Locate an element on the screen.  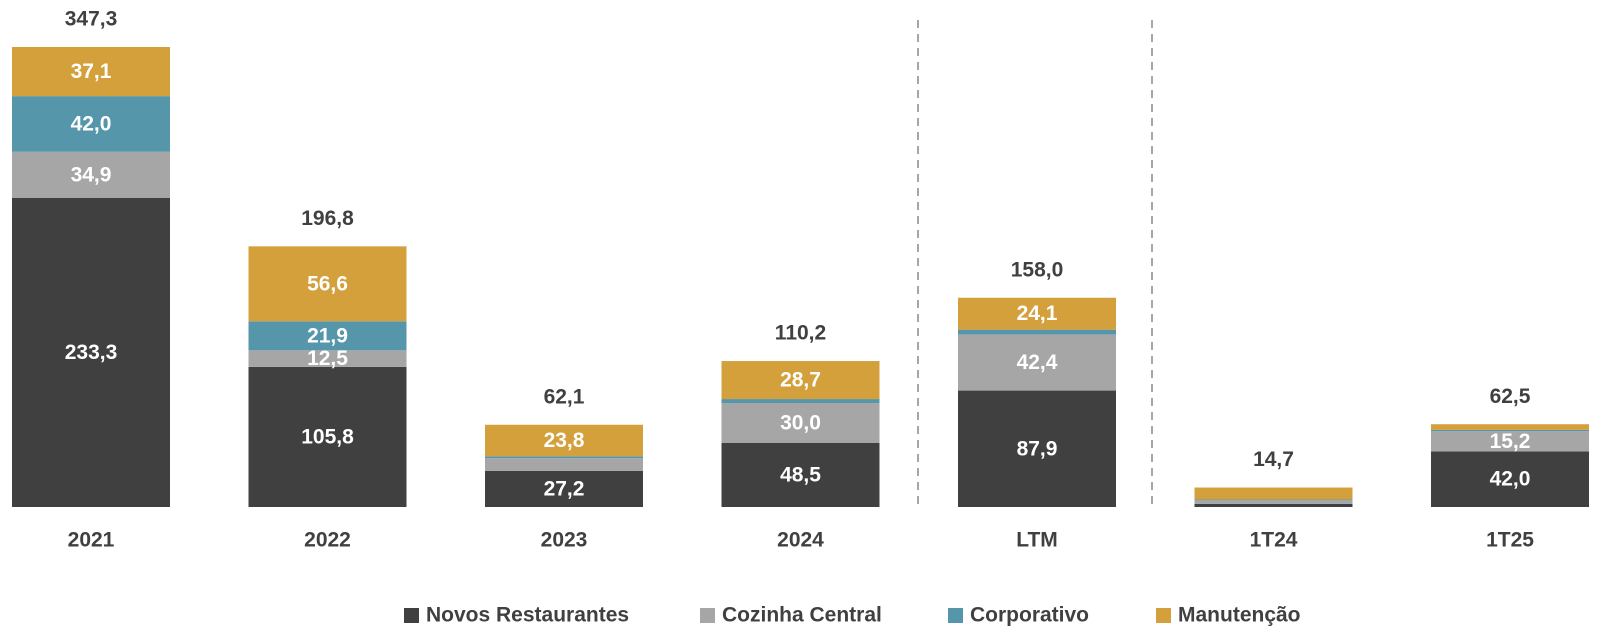
segment-label: 12,5 is located at coordinates (327, 358).